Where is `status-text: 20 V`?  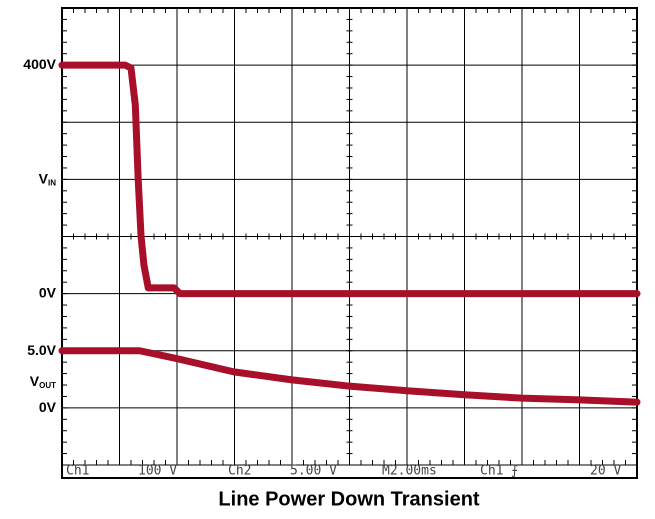
status-text: 20 V is located at coordinates (605, 471).